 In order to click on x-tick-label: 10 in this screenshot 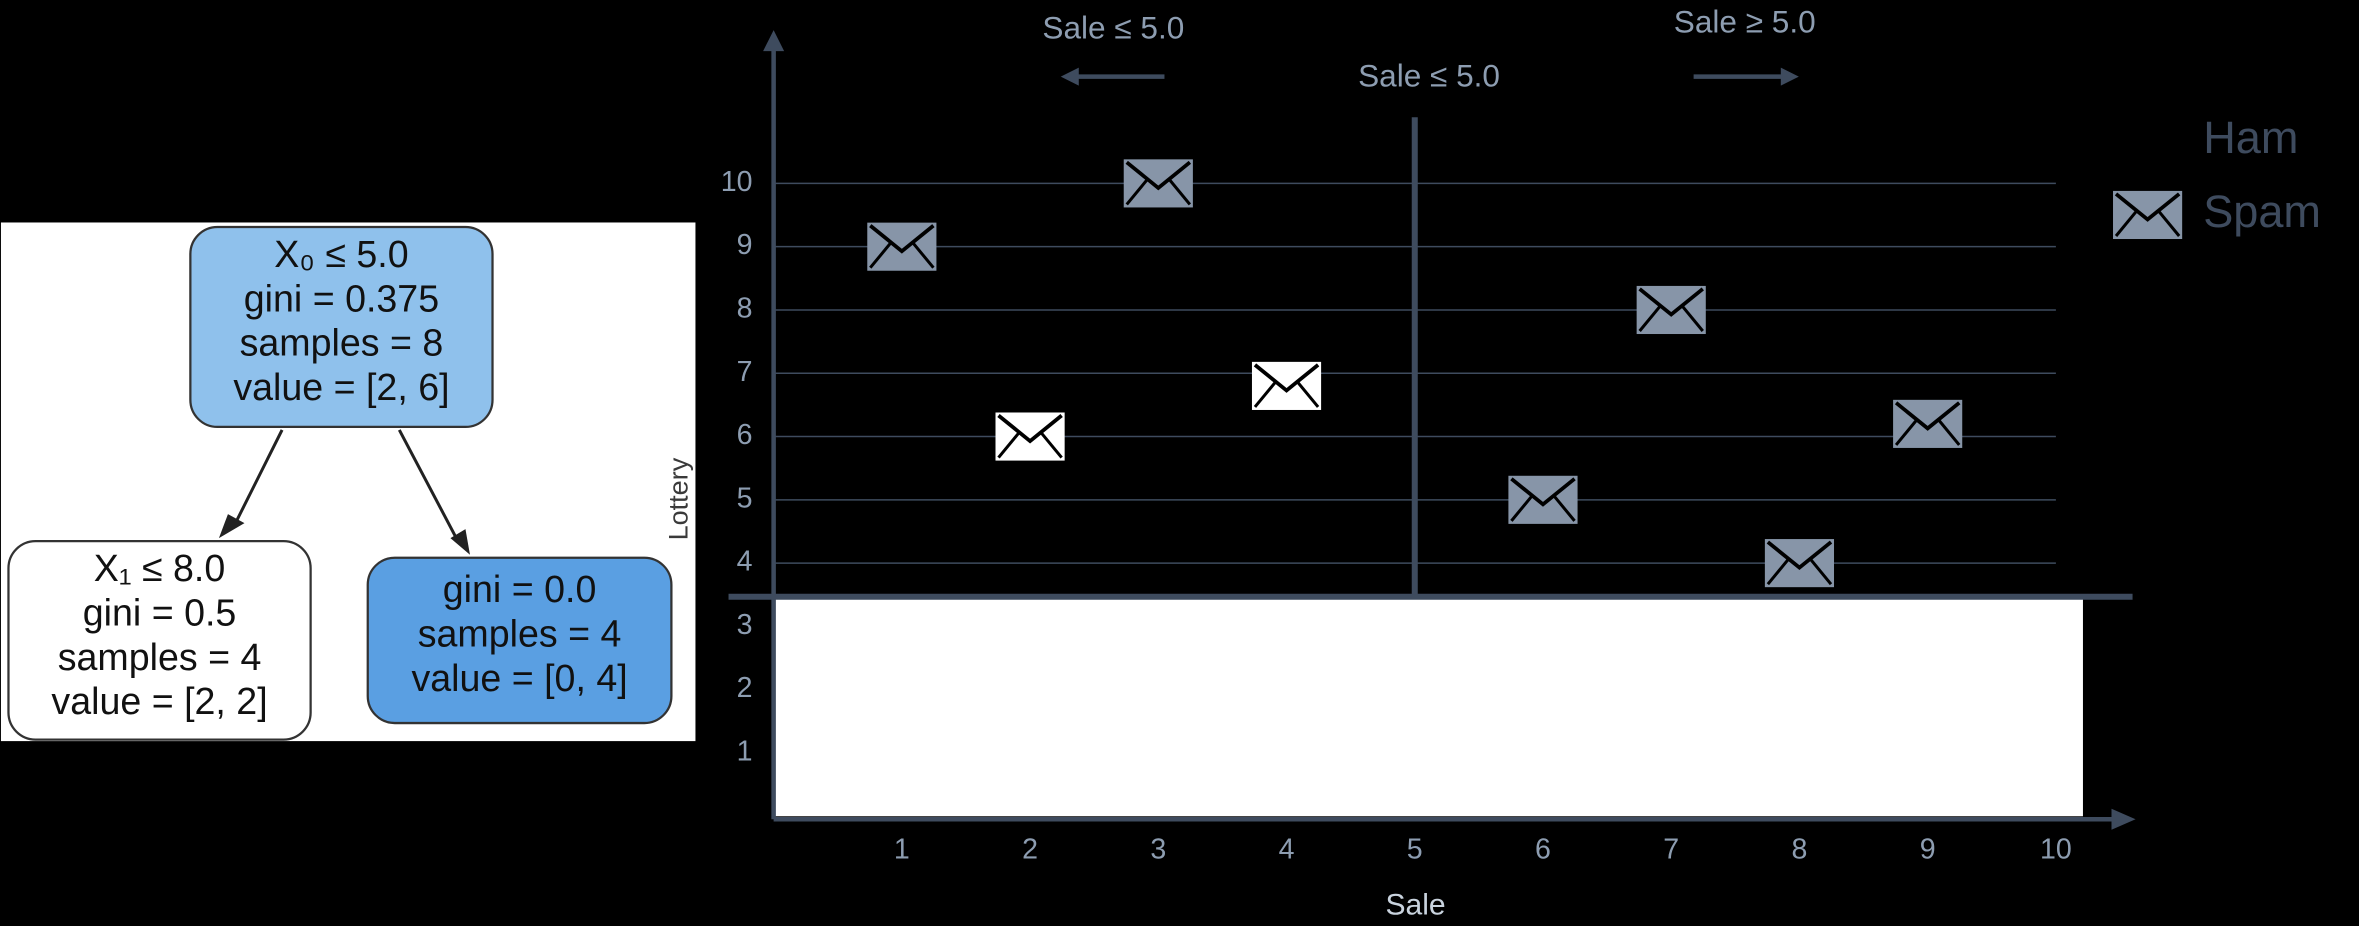, I will do `click(2056, 849)`.